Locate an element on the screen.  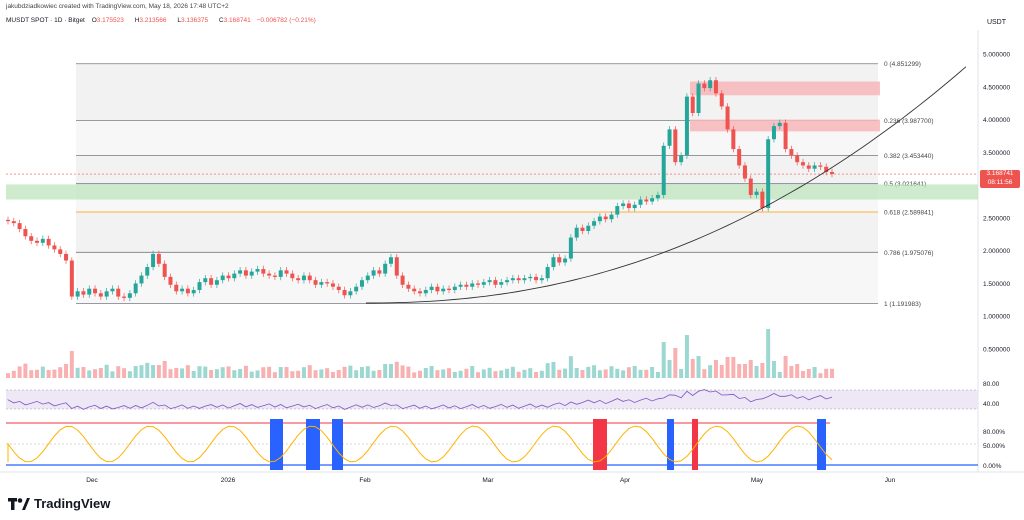
y-tick-label: 4.500000 is located at coordinates (996, 87).